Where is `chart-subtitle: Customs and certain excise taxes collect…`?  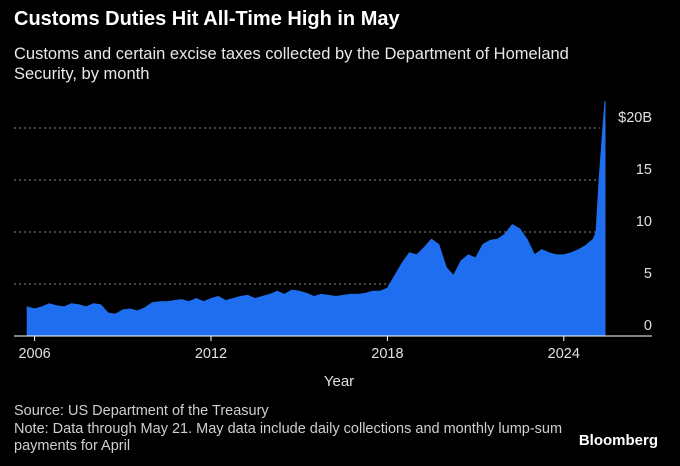 chart-subtitle: Customs and certain excise taxes collect… is located at coordinates (291, 64).